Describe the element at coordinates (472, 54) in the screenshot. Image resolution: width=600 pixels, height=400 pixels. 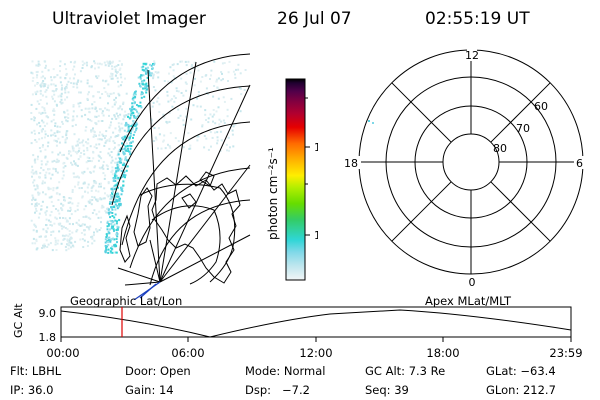
I see `polar-label-bg` at that location.